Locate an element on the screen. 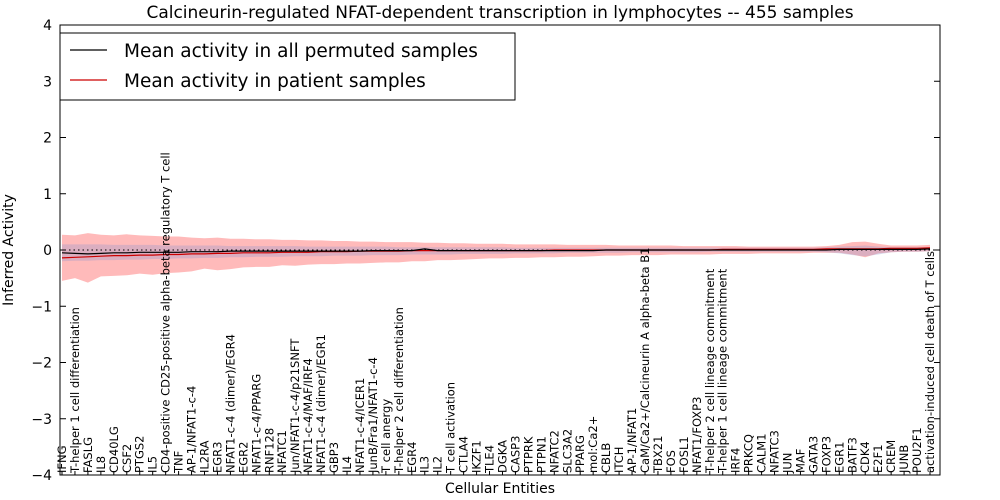 Image resolution: width=1000 pixels, height=500 pixels. legend-label-permuted: Mean activity in all permuted samples is located at coordinates (301, 51).